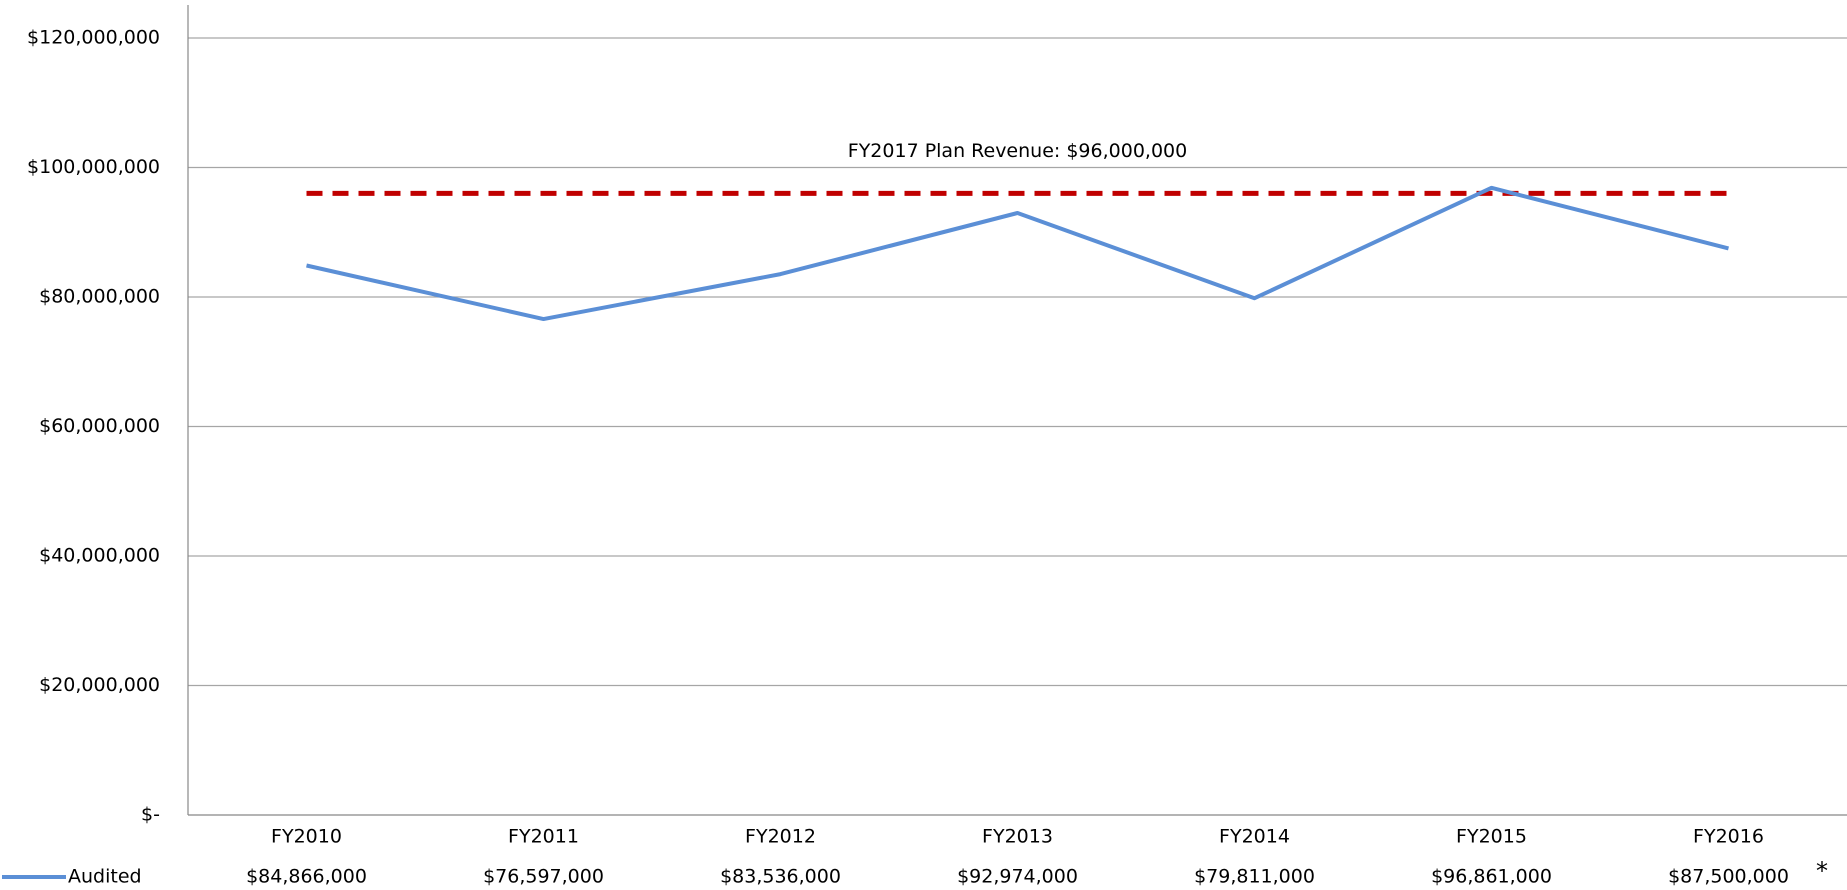 Image resolution: width=1847 pixels, height=890 pixels. I want to click on footnote-marker: *, so click(1822, 871).